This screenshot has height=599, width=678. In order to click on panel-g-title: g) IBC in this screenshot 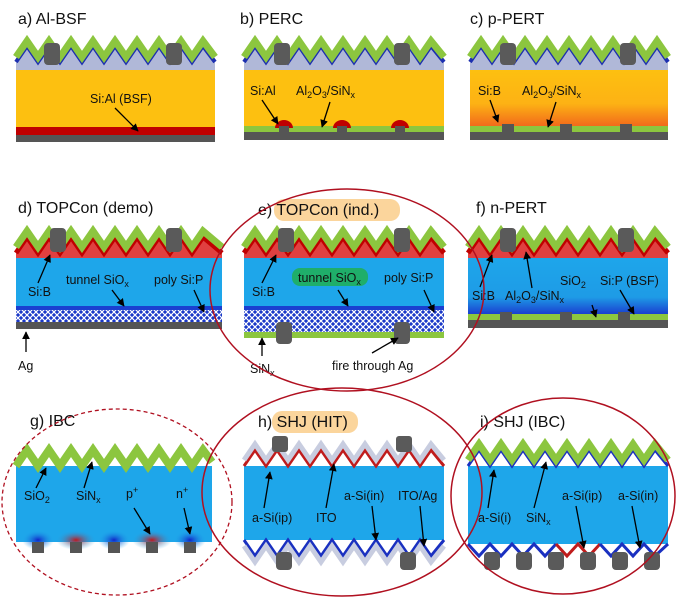, I will do `click(52, 421)`.